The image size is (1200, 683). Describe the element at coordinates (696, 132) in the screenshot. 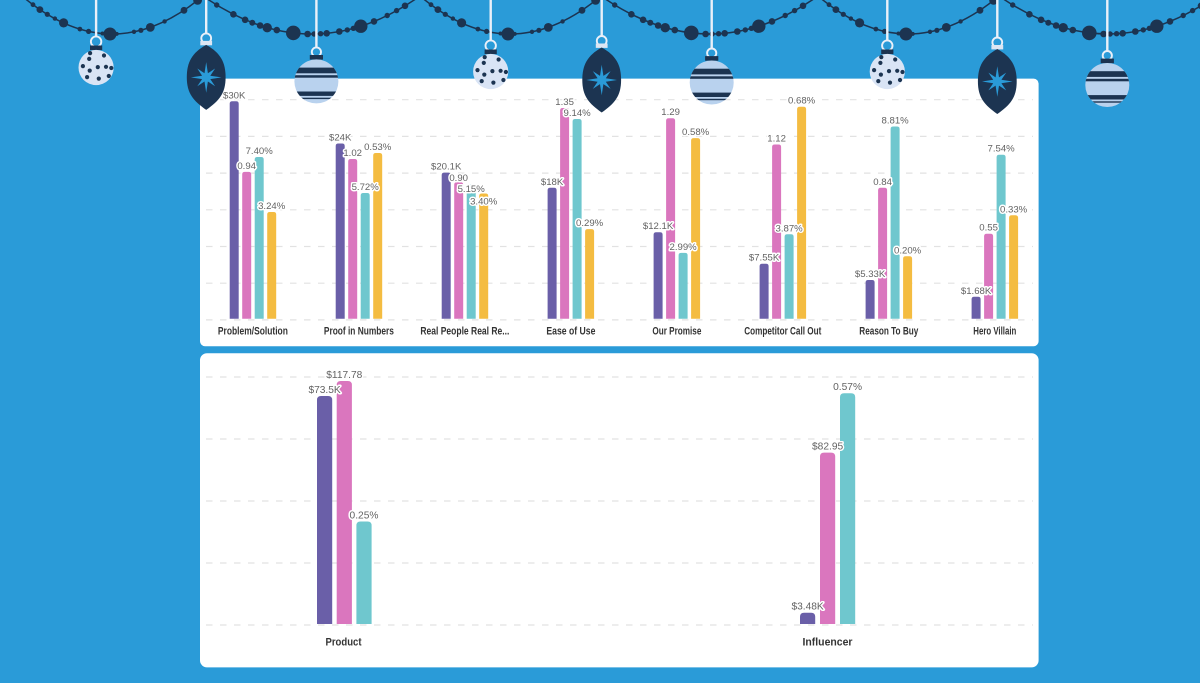

I see `svg-text: 0.58%` at that location.